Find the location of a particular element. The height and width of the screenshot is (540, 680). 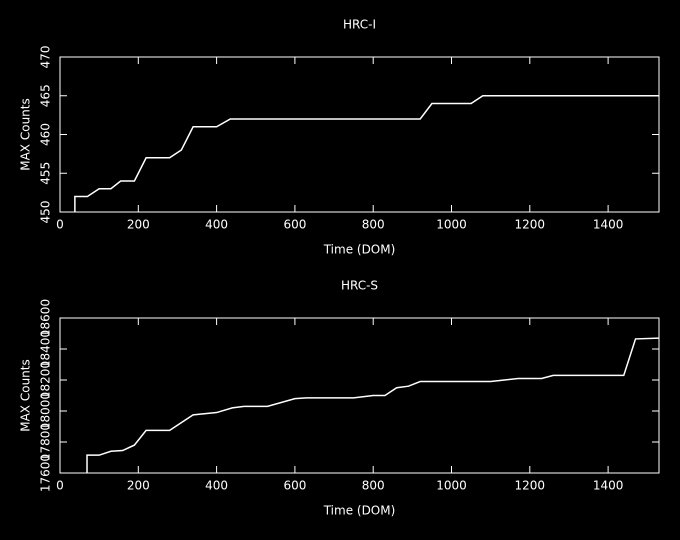

y-tick-label: 470 is located at coordinates (46, 57).